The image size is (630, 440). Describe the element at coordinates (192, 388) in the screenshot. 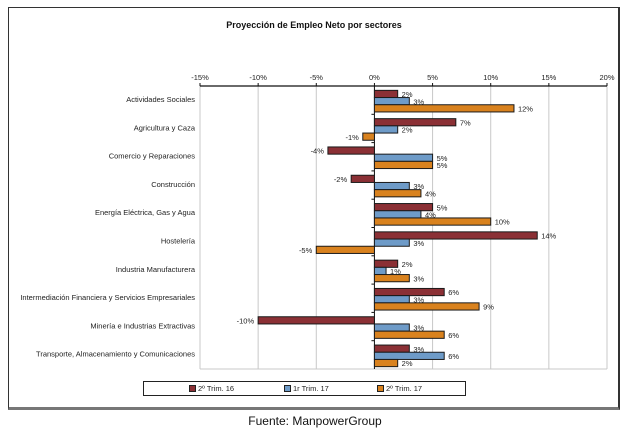

I see `legend-swatch-2t16` at that location.